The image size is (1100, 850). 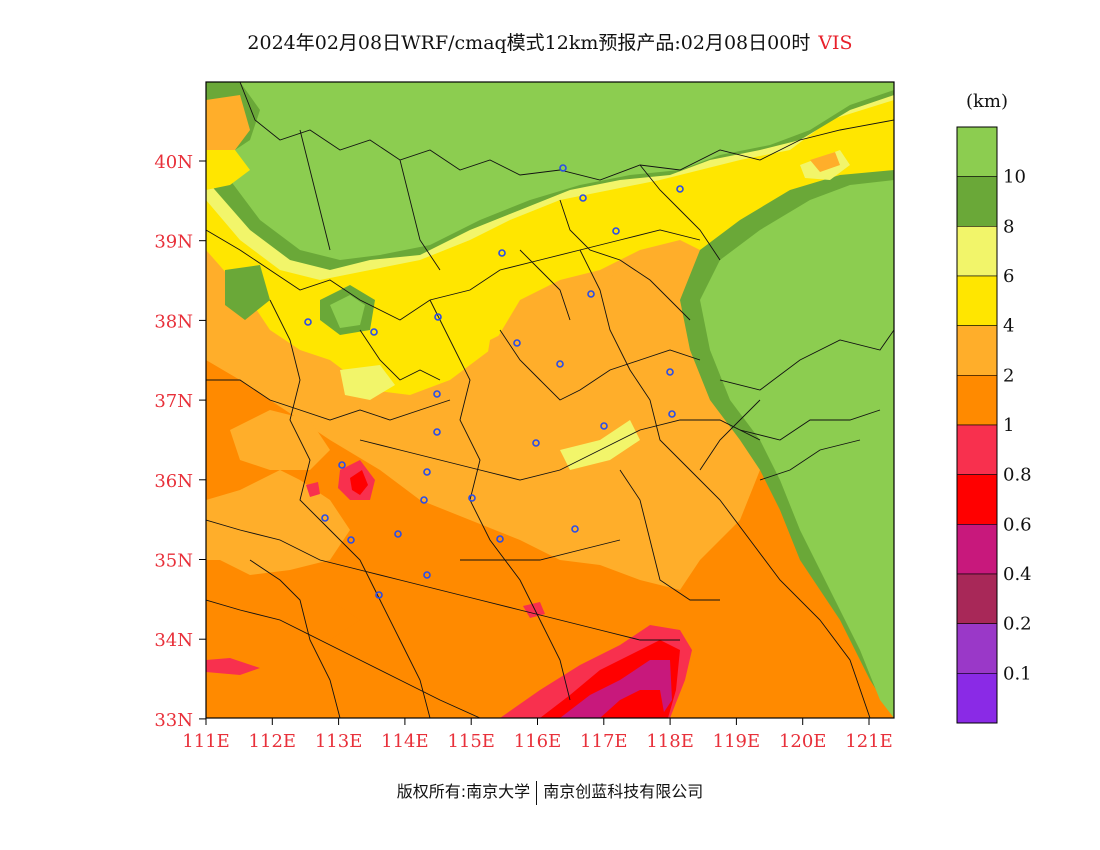 What do you see at coordinates (1008, 226) in the screenshot?
I see `colorbar-label: 8` at bounding box center [1008, 226].